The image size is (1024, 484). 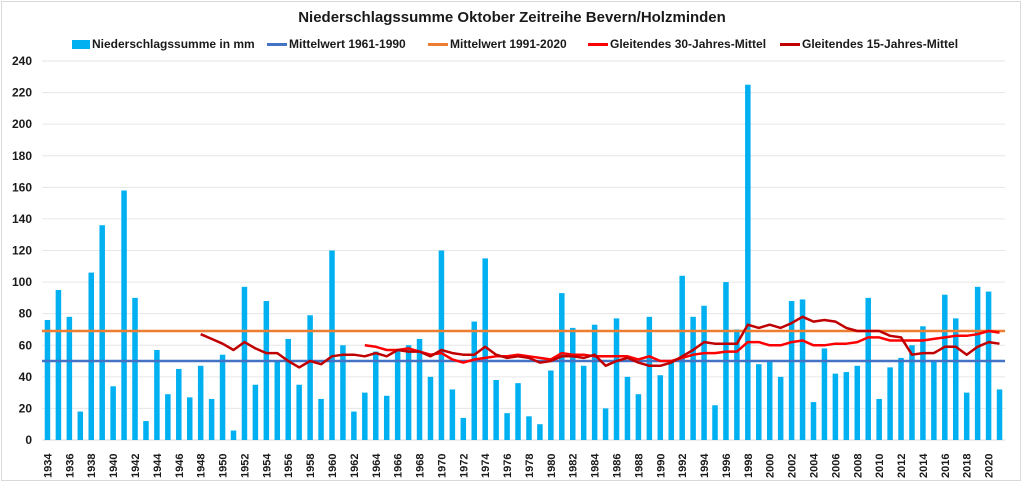 What do you see at coordinates (518, 411) in the screenshot?
I see `bar-1977` at bounding box center [518, 411].